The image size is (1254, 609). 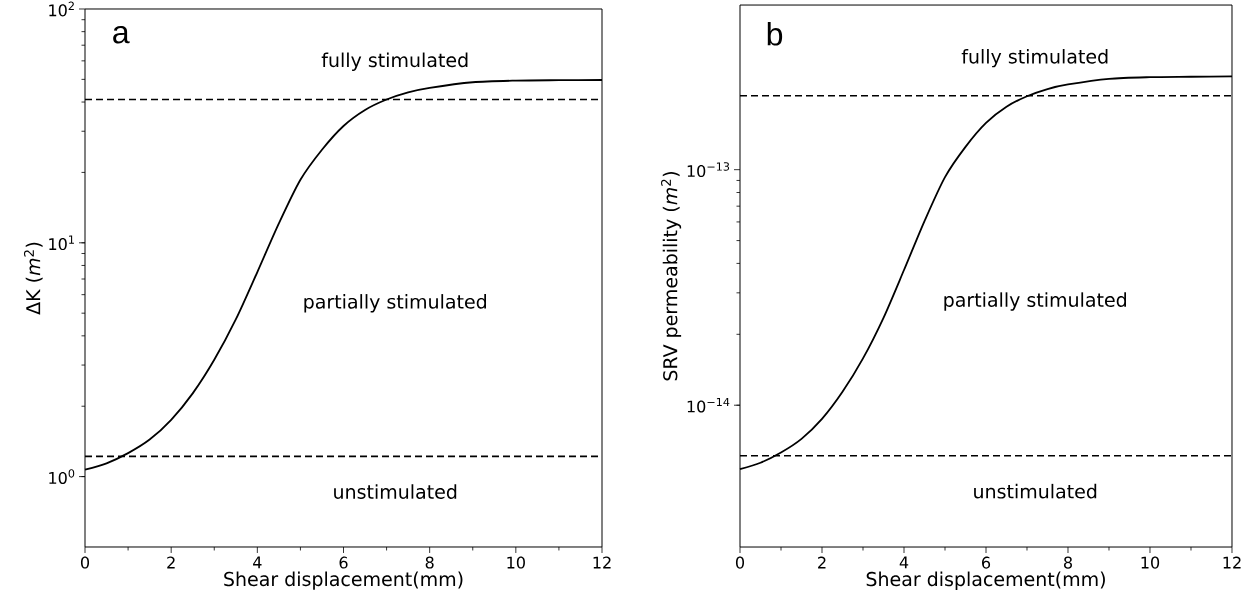 What do you see at coordinates (61, 243) in the screenshot?
I see `y-tick-label: 10$^{1}$` at bounding box center [61, 243].